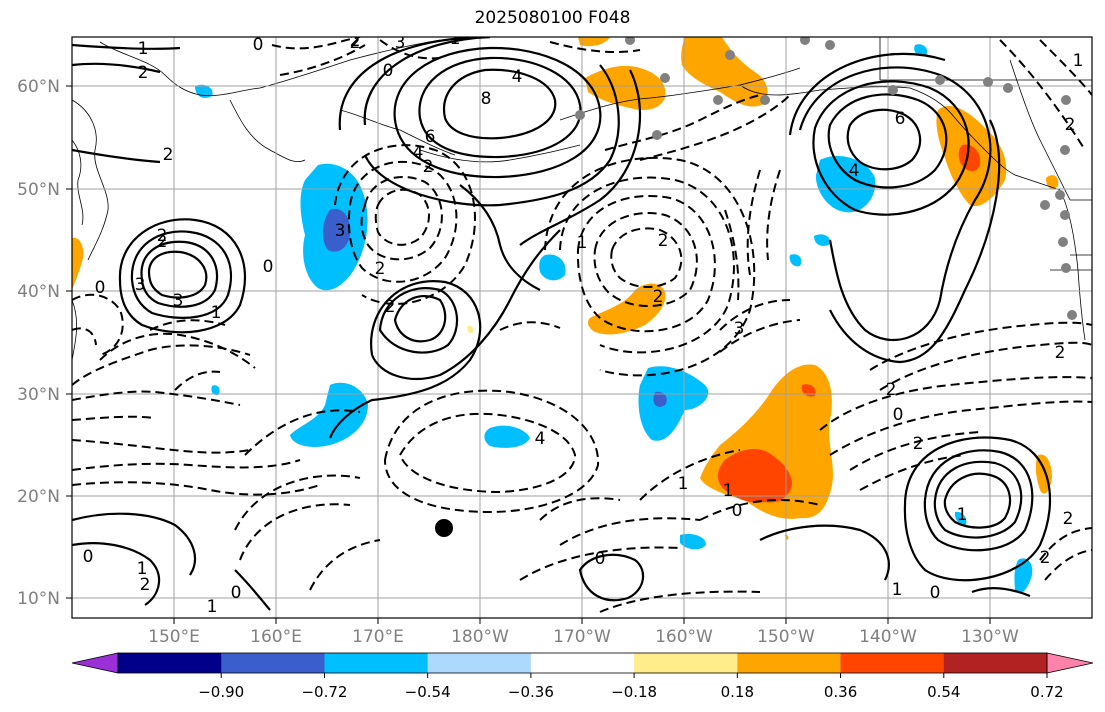 This screenshot has height=712, width=1105. What do you see at coordinates (38, 497) in the screenshot?
I see `lat-label: 20°N` at bounding box center [38, 497].